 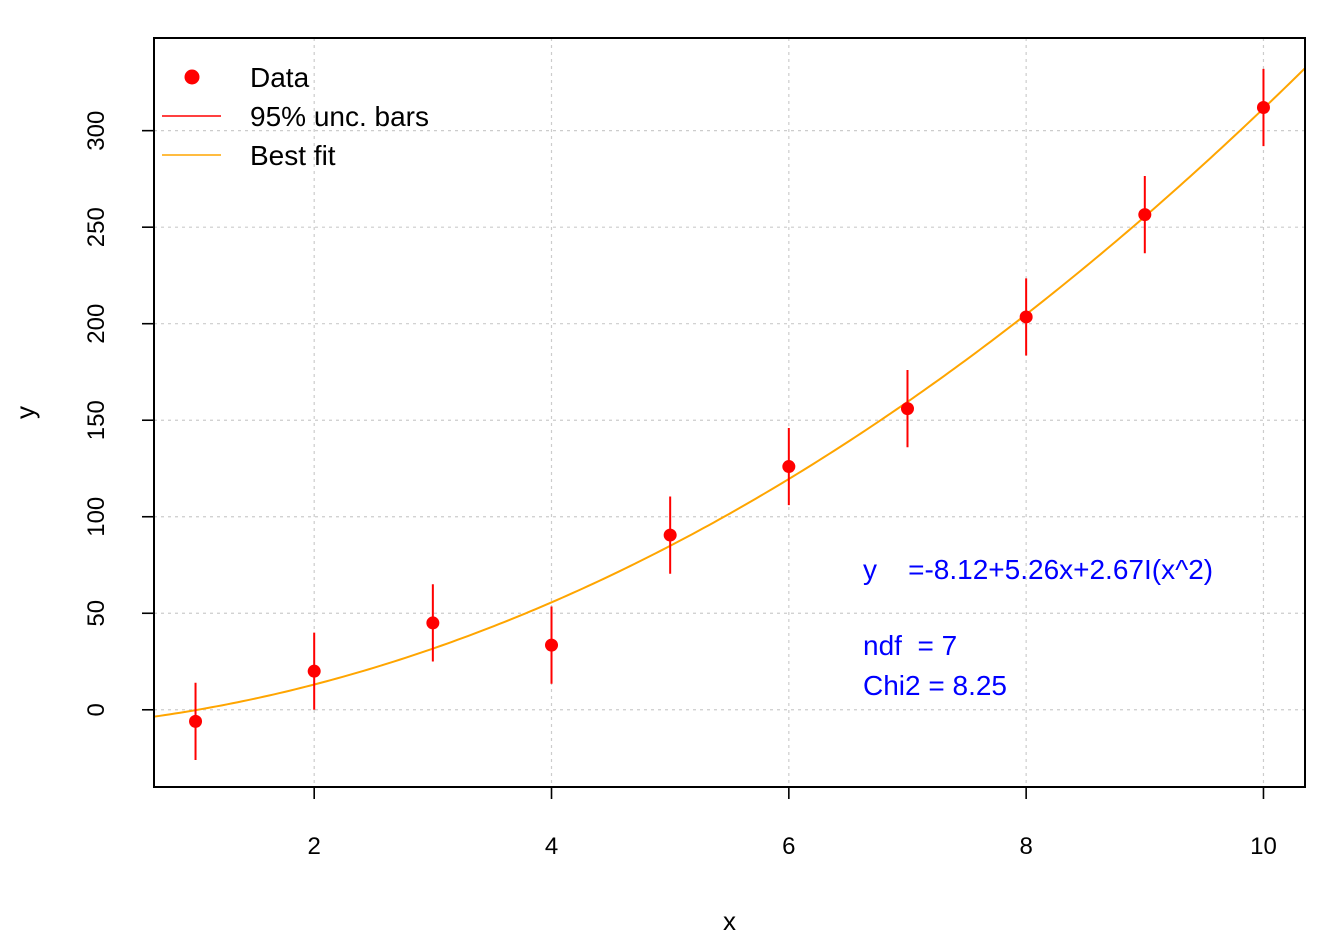 What do you see at coordinates (192, 77) in the screenshot?
I see `legend-symbol-data` at bounding box center [192, 77].